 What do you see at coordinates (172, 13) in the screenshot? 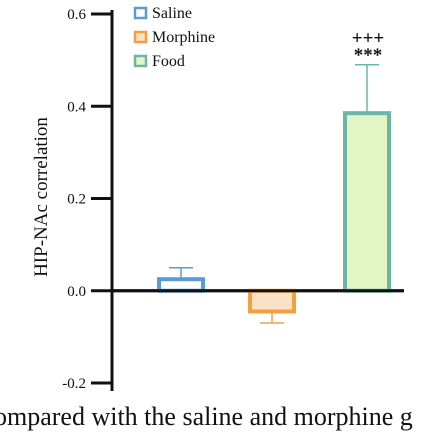
I see `legend-label-saline: Saline` at bounding box center [172, 13].